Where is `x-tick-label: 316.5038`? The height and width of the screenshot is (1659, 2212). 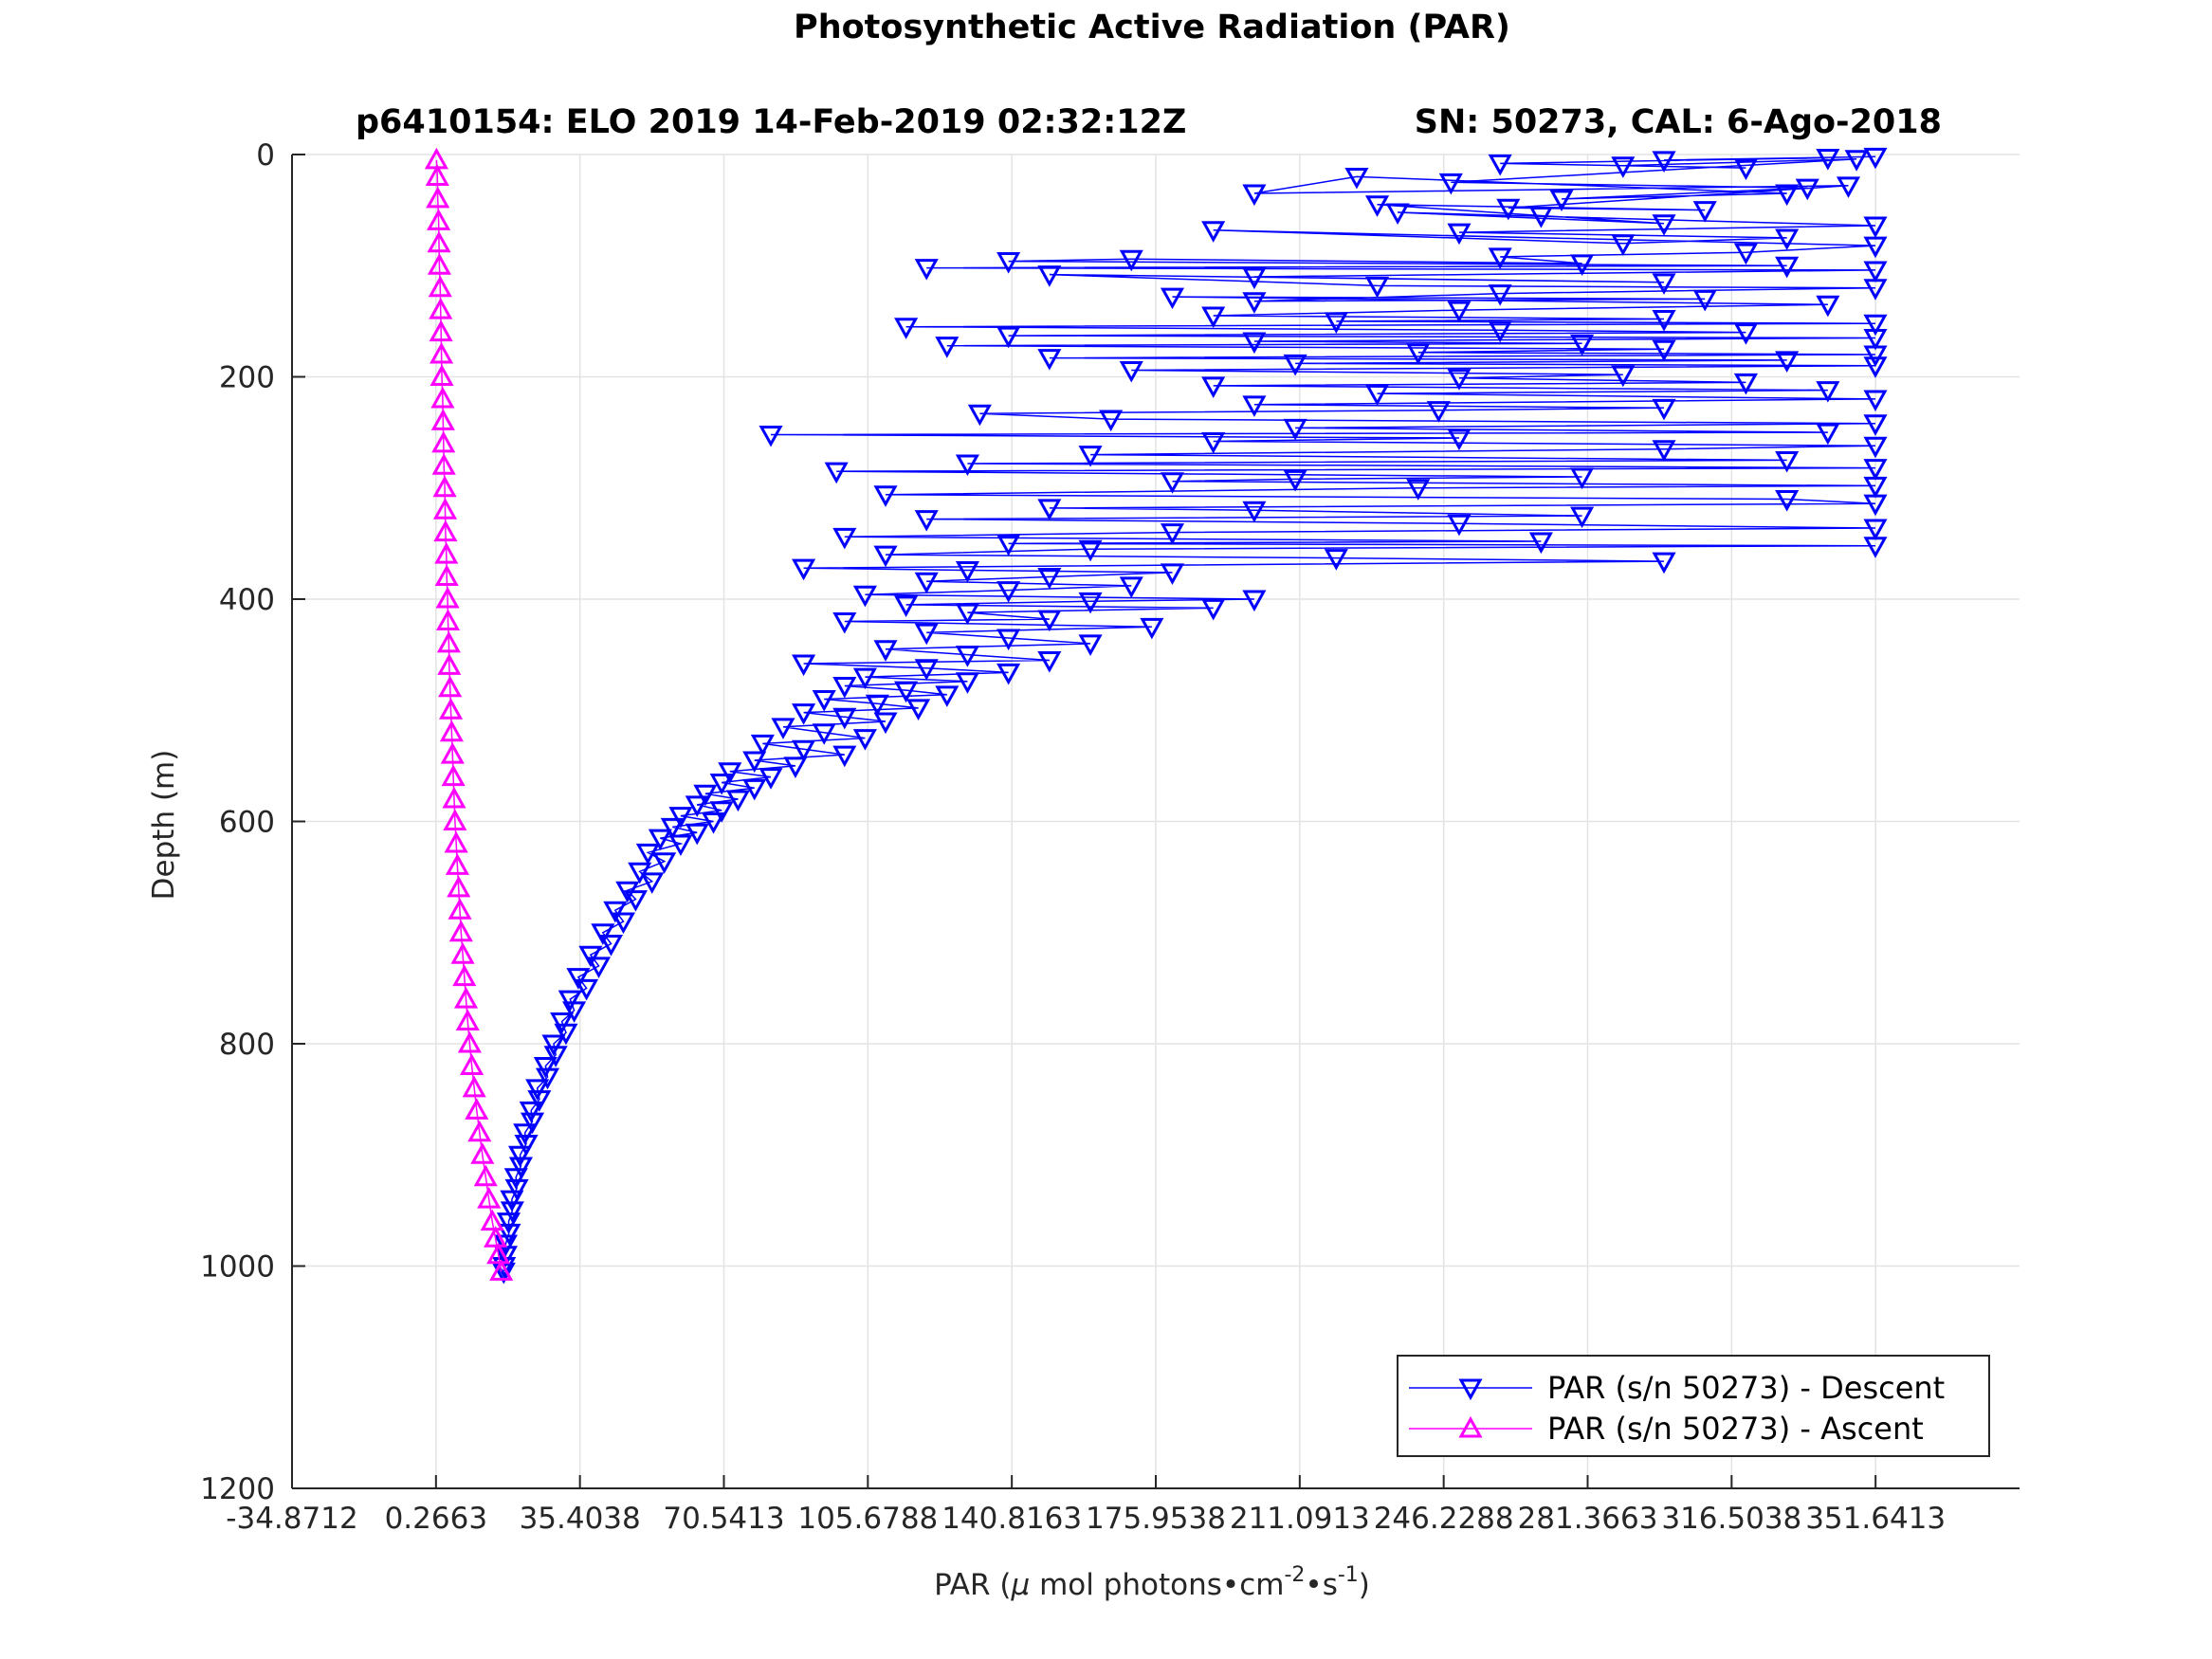 x-tick-label: 316.5038 is located at coordinates (1731, 1519).